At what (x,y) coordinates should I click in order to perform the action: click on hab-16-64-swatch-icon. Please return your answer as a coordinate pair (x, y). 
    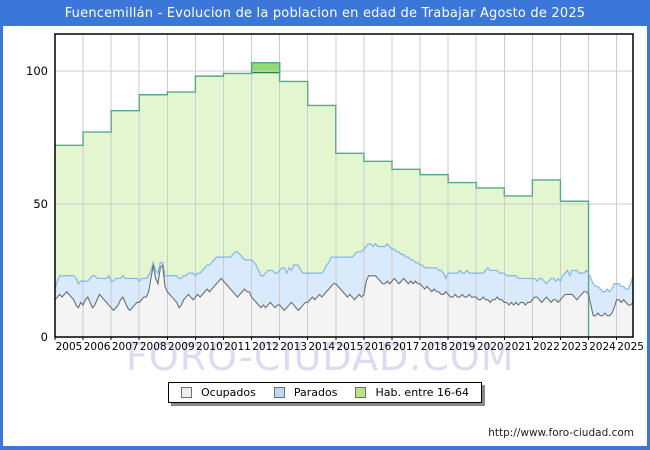
    Looking at the image, I should click on (361, 392).